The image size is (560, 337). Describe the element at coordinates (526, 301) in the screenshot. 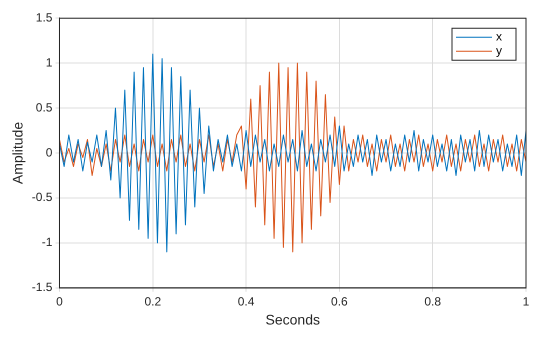

I see `x-tick-label: 1` at that location.